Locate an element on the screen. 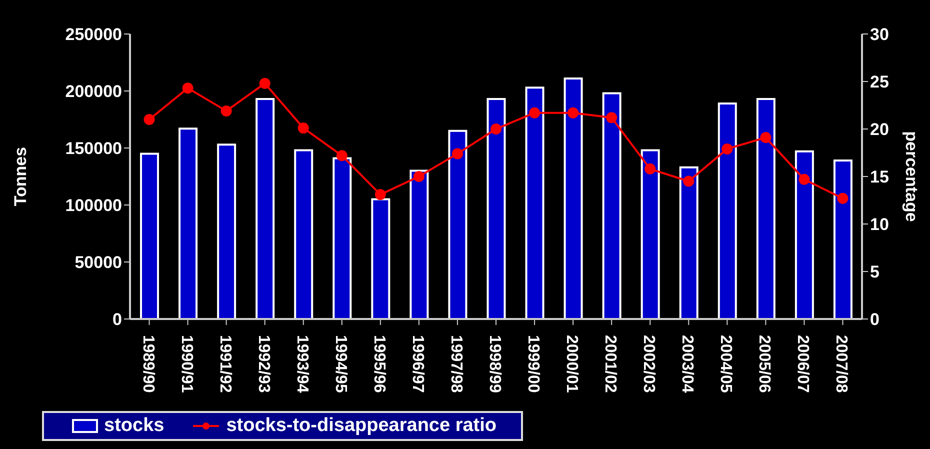 Image resolution: width=930 pixels, height=449 pixels. y-tick-label: 250000 is located at coordinates (93, 34).